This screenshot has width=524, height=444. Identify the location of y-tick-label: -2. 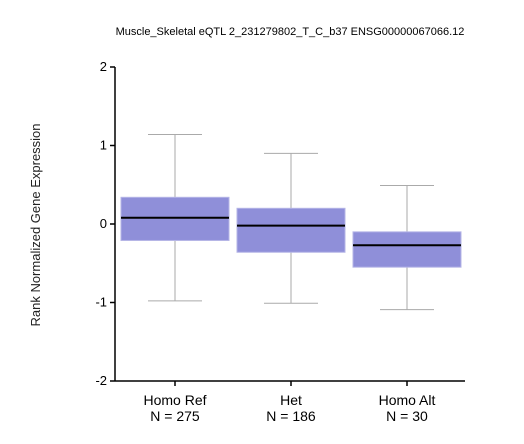
(101, 380).